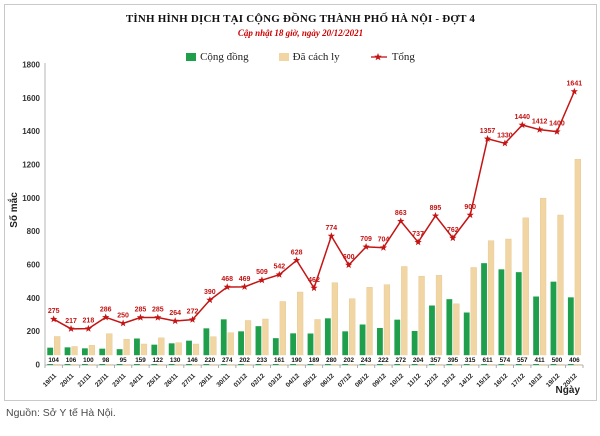  What do you see at coordinates (227, 360) in the screenshot?
I see `cong-dong-value-label: 274` at bounding box center [227, 360].